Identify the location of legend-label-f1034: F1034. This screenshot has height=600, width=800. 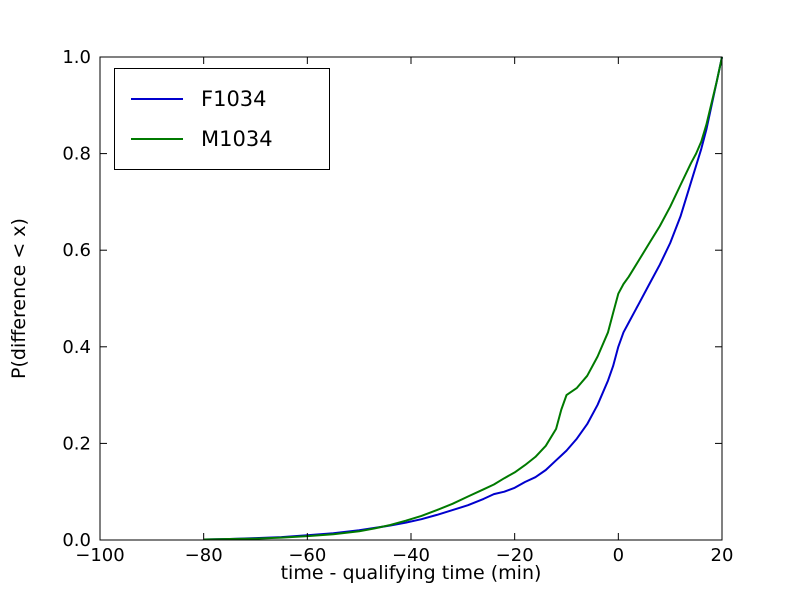
(234, 98).